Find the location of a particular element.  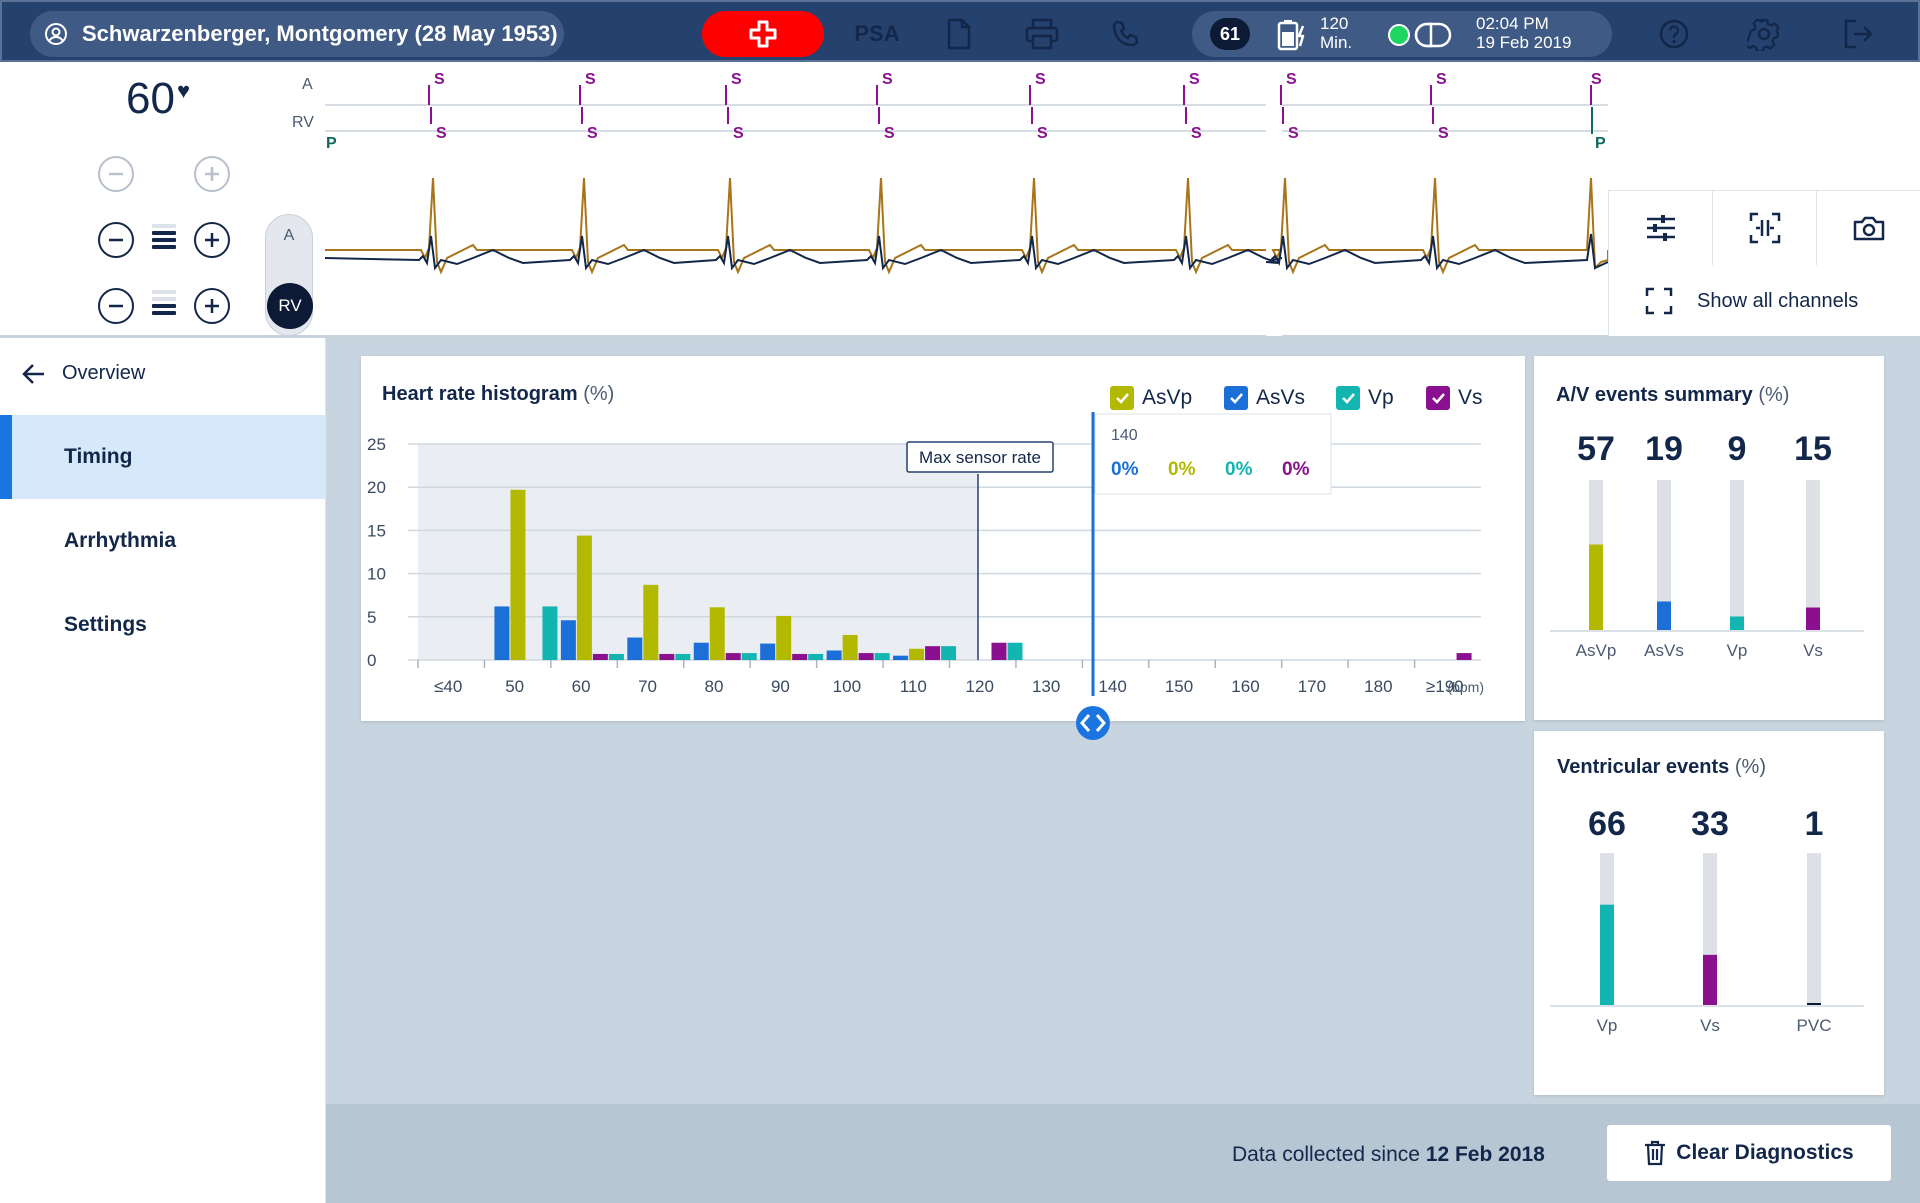

clear-diagnostics-button: Clear Diagnostics is located at coordinates (1749, 1153).